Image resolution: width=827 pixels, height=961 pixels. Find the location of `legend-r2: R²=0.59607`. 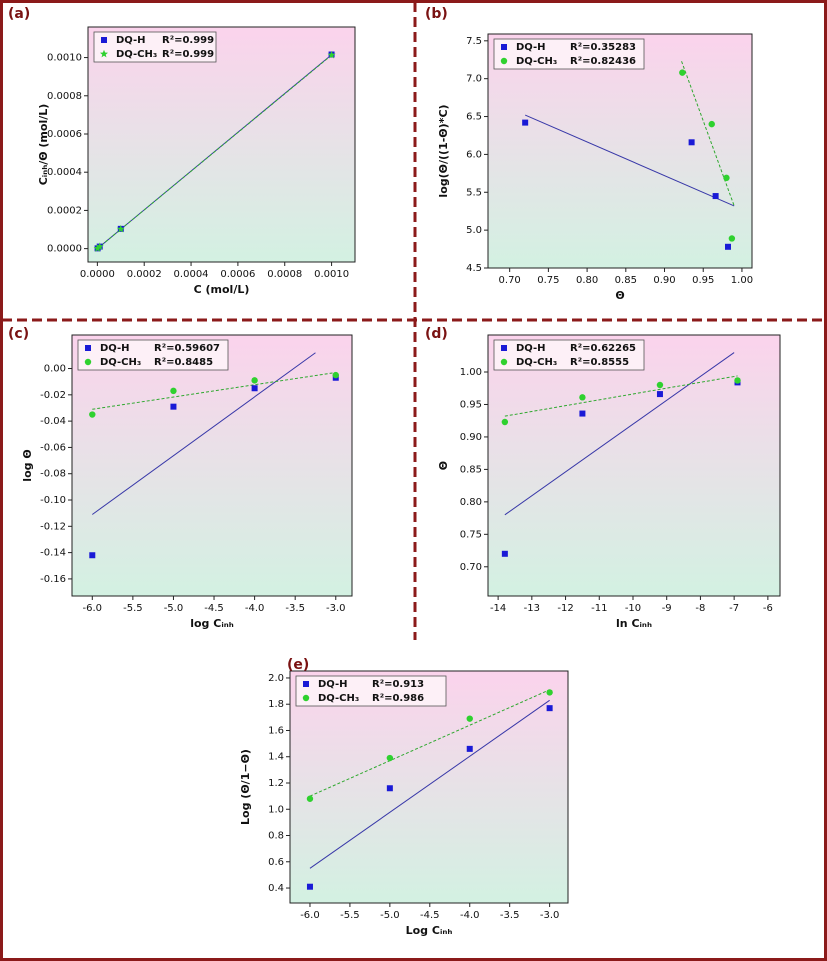

legend-r2: R²=0.59607 is located at coordinates (187, 348).